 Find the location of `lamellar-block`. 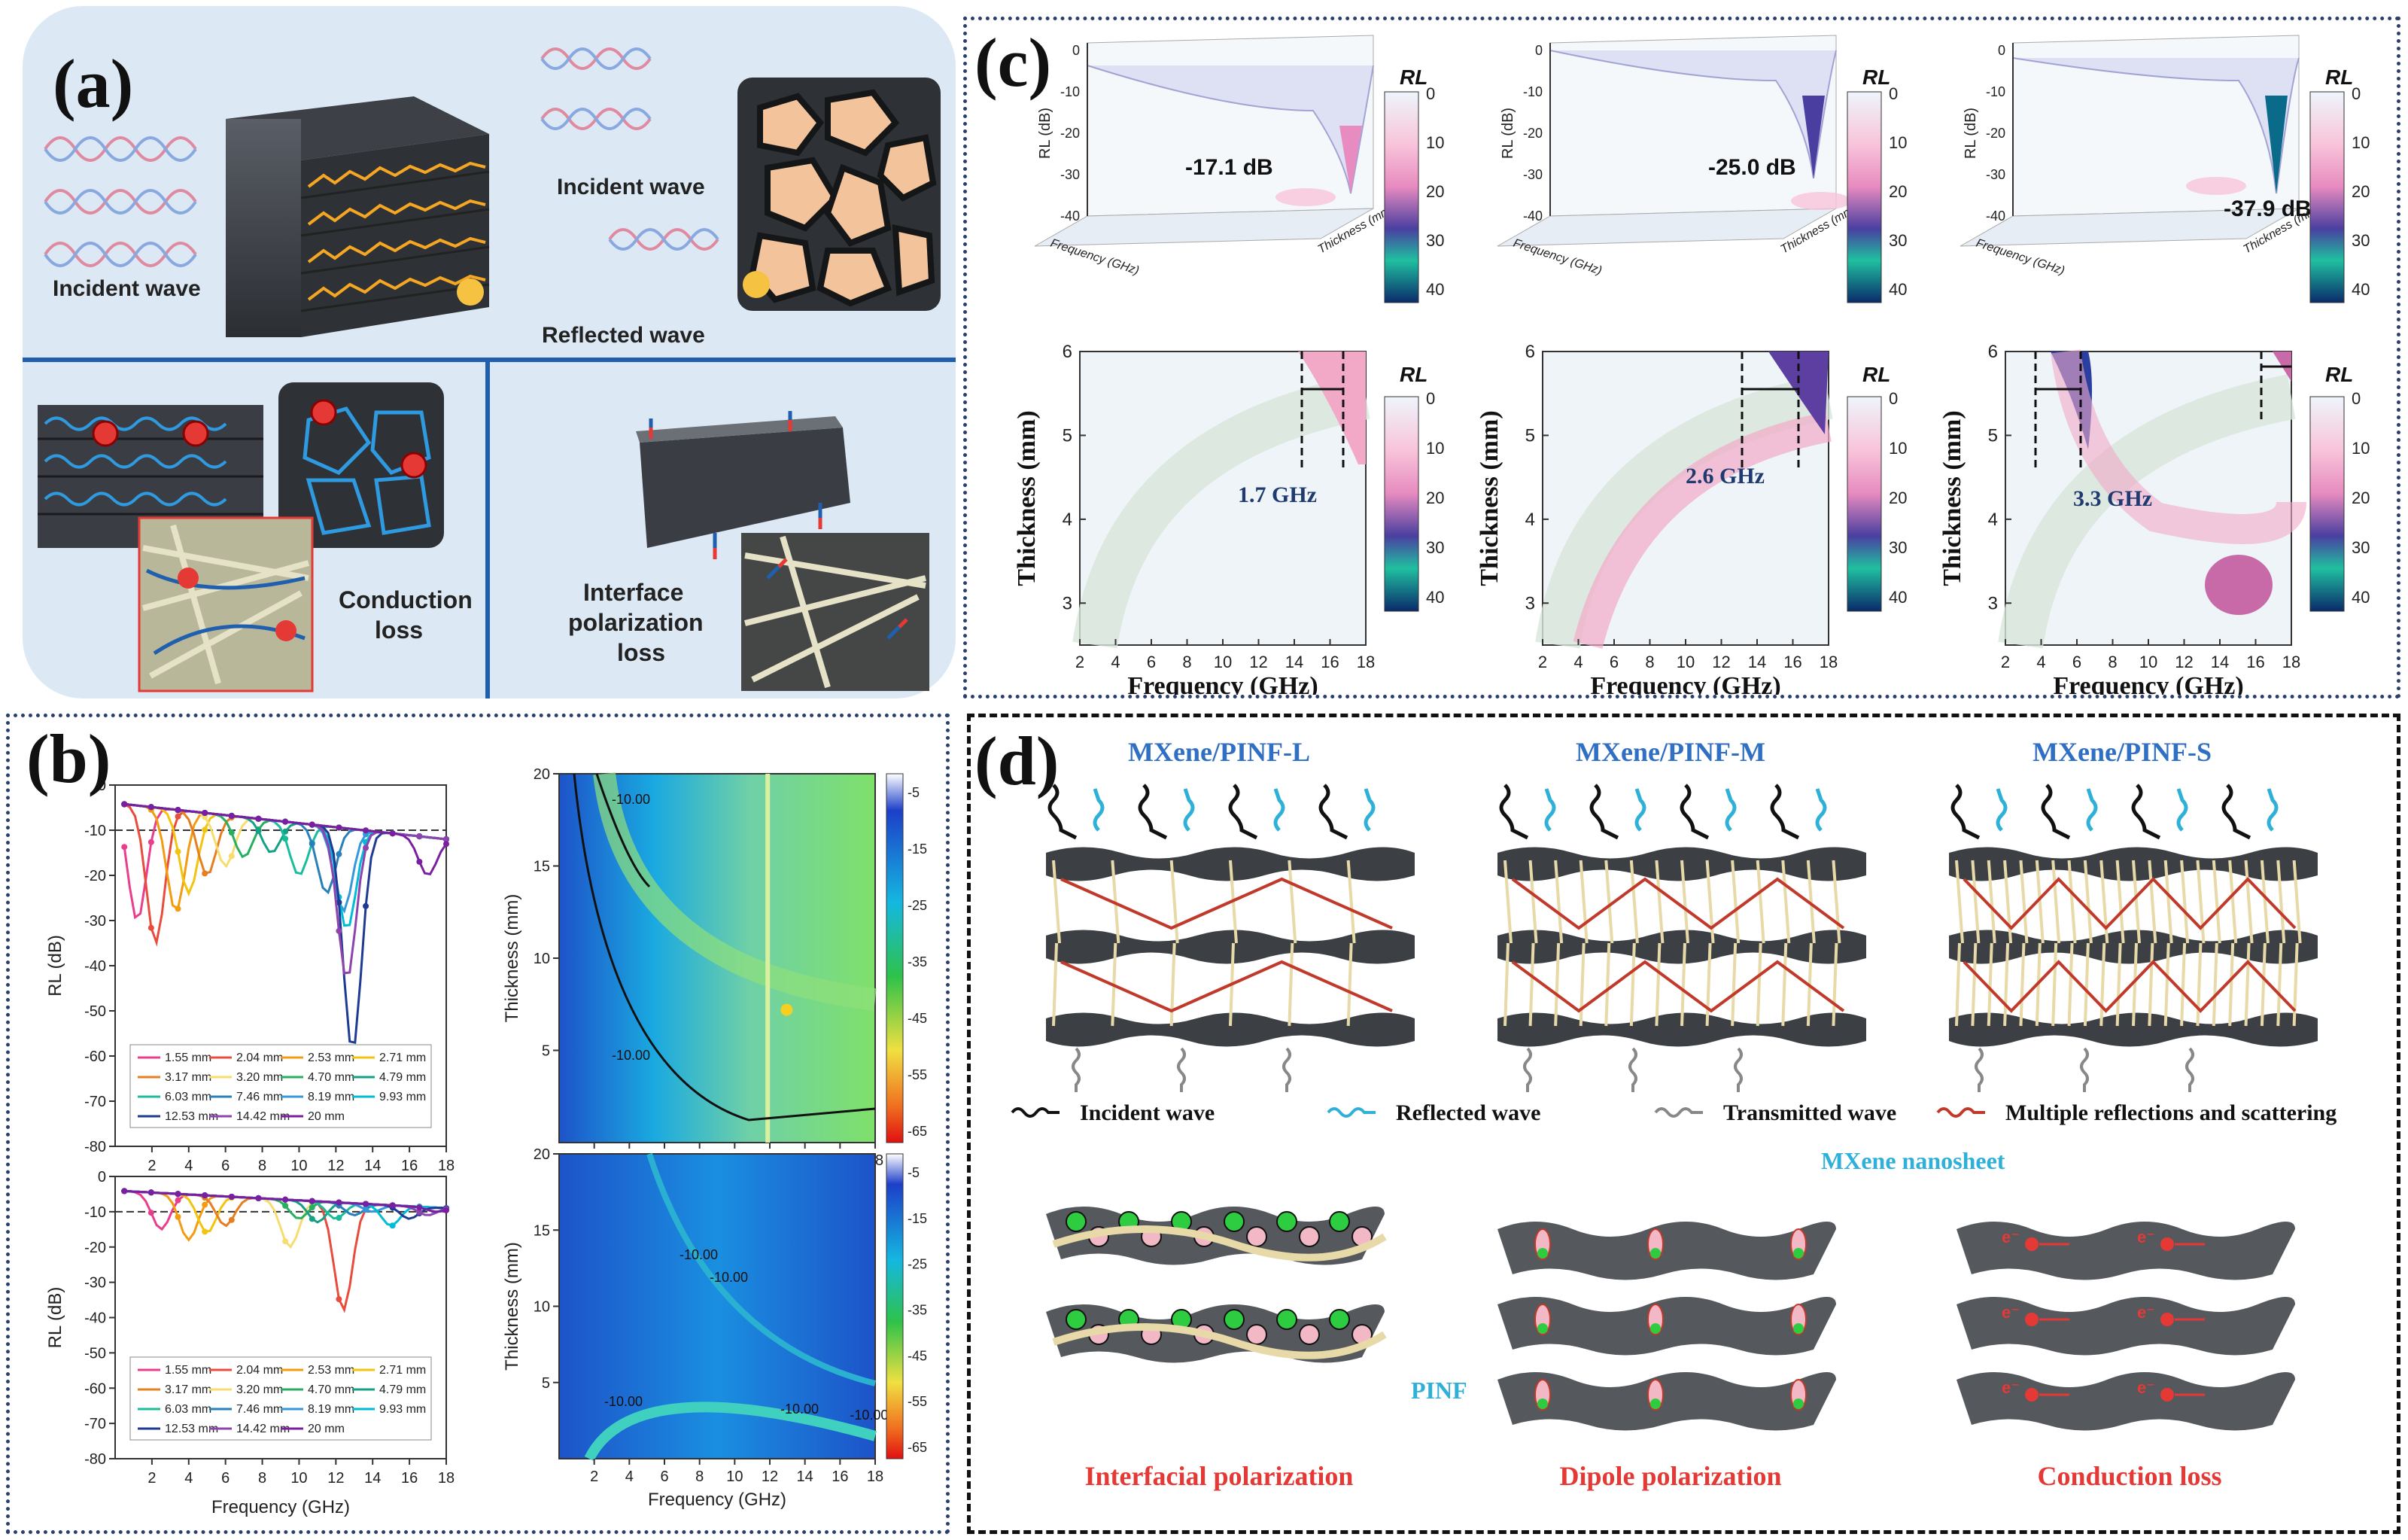

lamellar-block is located at coordinates (358, 216).